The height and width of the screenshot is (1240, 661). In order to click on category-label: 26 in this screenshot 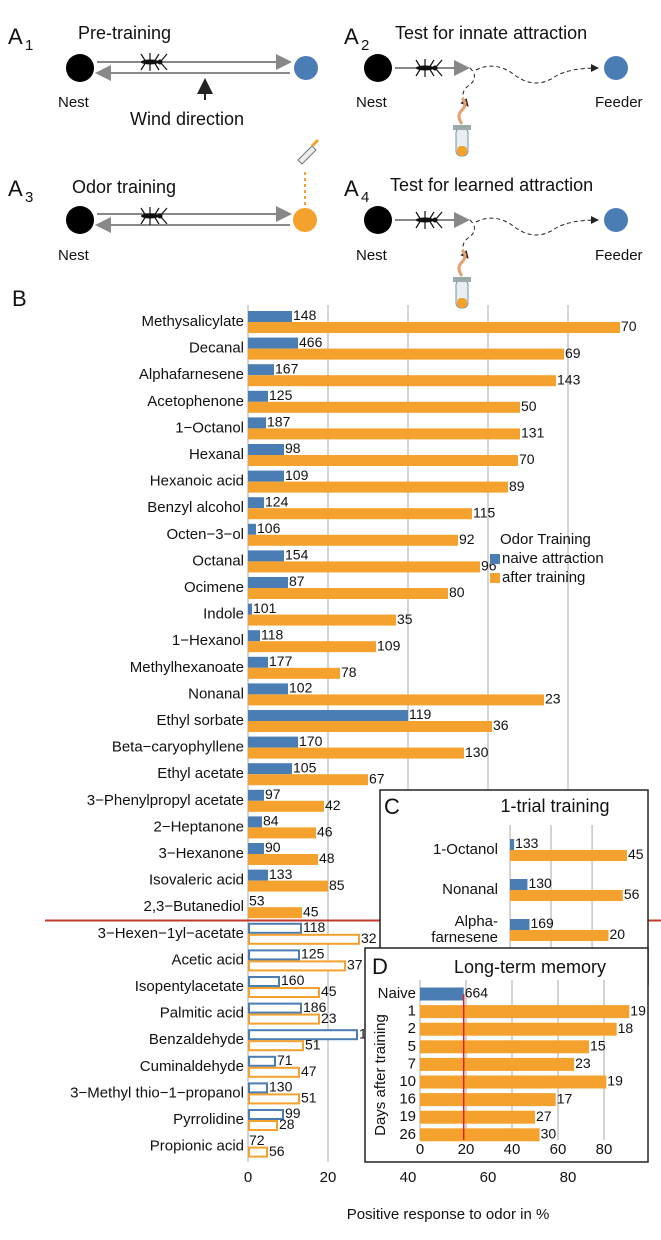, I will do `click(407, 1134)`.